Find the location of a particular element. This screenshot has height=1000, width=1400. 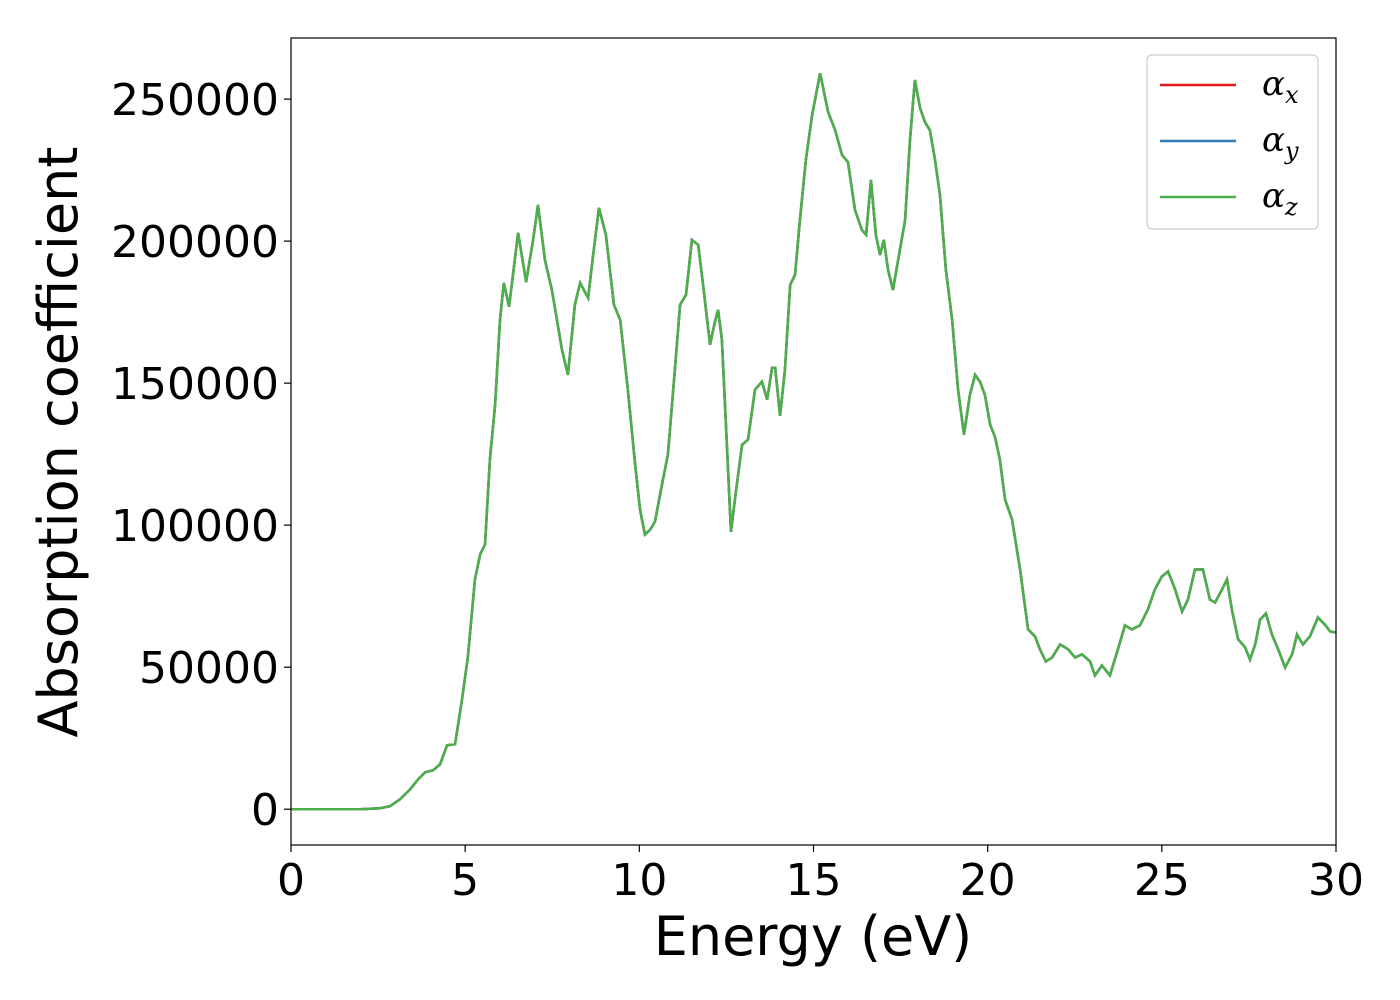

y-tick-label: 100000 is located at coordinates (195, 526).